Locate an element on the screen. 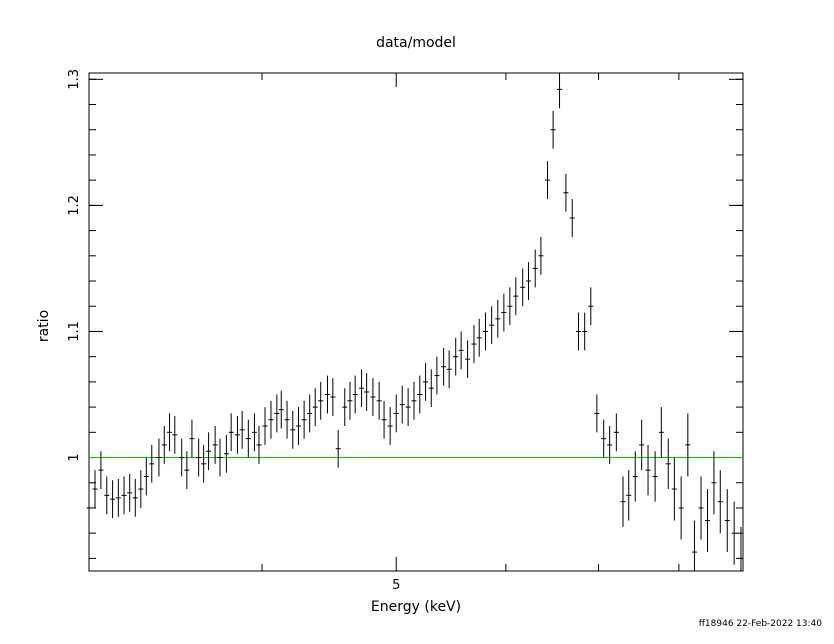  y-tick-label: 1.3 is located at coordinates (74, 79).